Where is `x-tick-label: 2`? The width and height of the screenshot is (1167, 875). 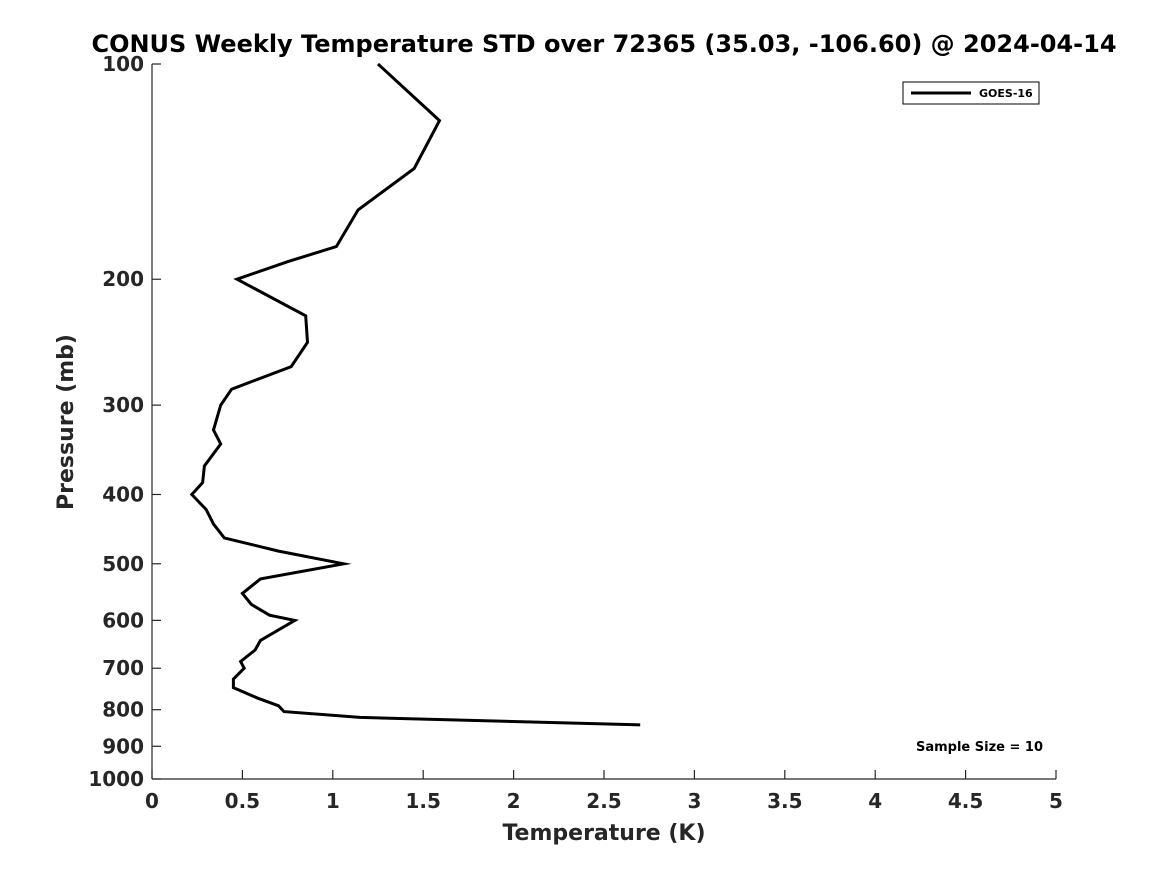
x-tick-label: 2 is located at coordinates (514, 801).